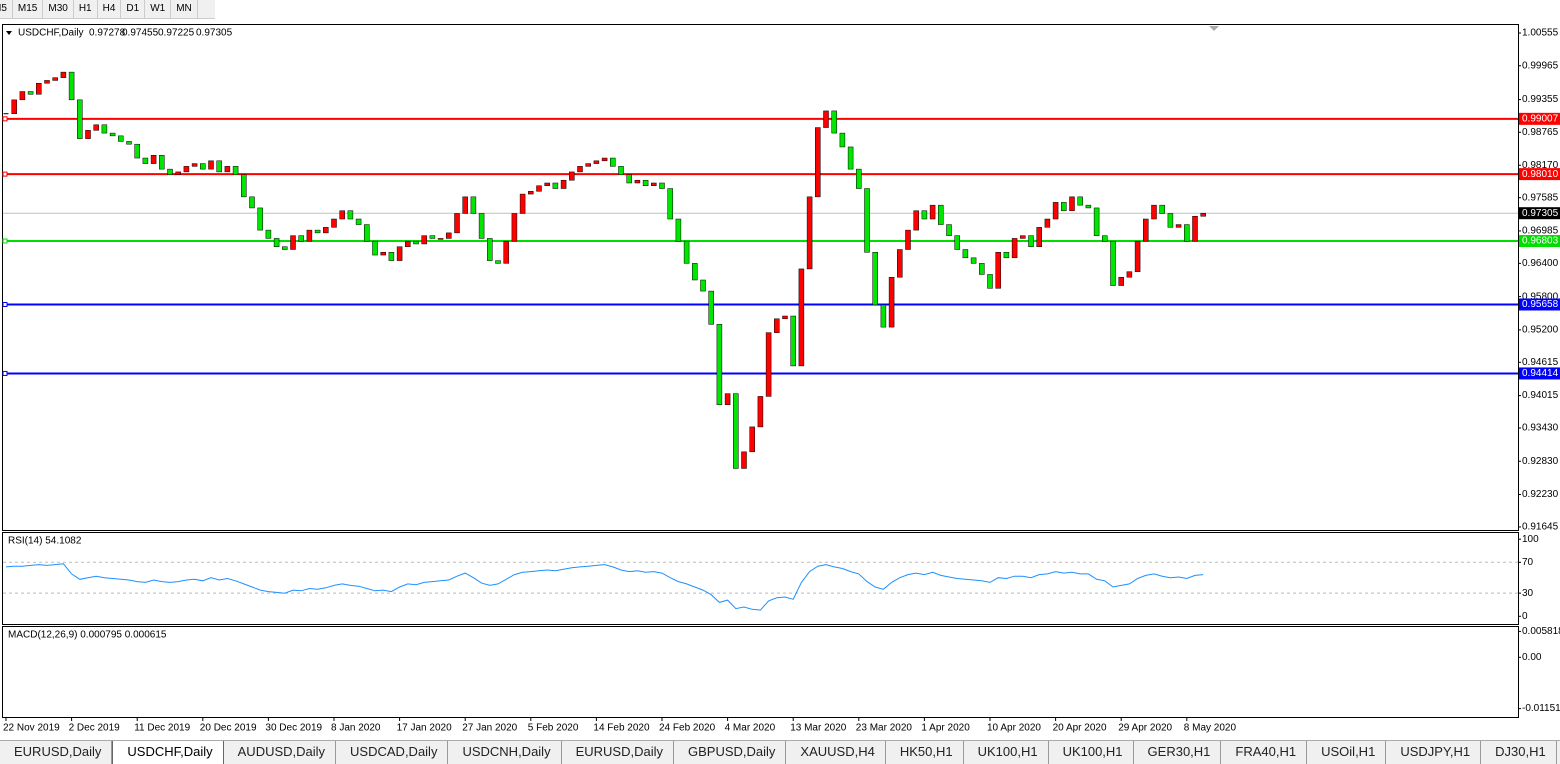  Describe the element at coordinates (280, 752) in the screenshot. I see `chart-tab: AUDUSD,Daily` at that location.